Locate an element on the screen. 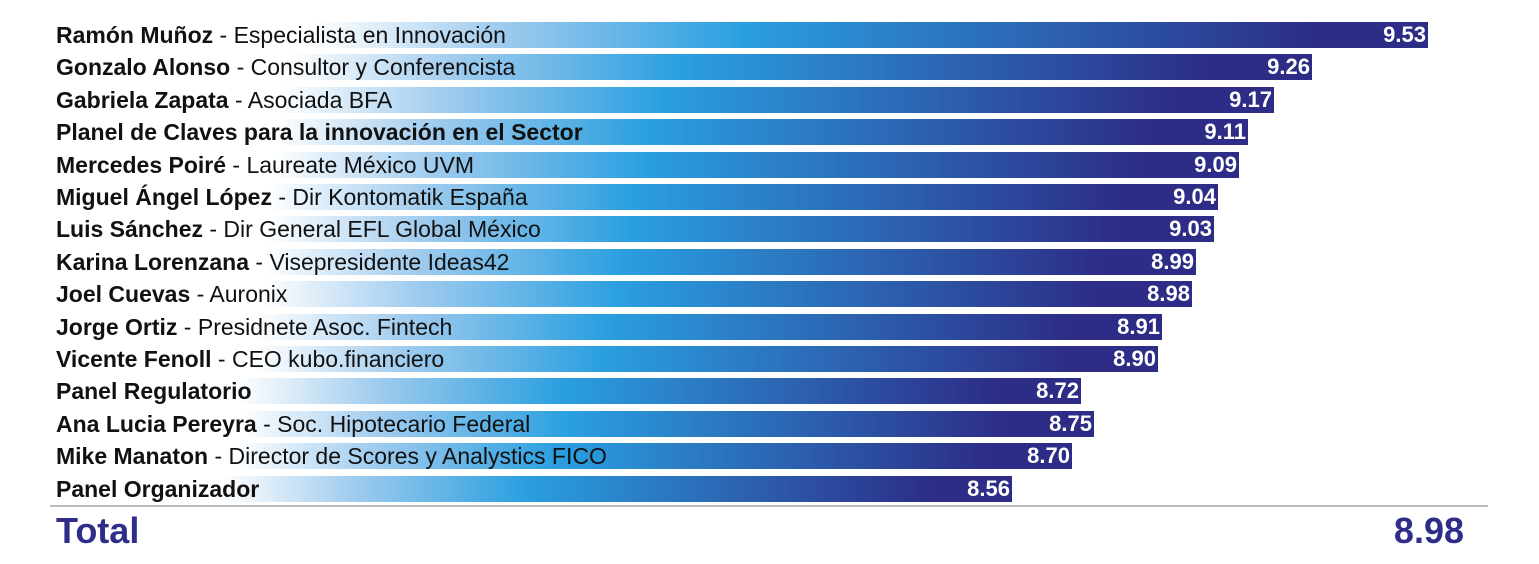 This screenshot has height=564, width=1539. speaker-role: - Presidnete Asoc. Fintech is located at coordinates (315, 327).